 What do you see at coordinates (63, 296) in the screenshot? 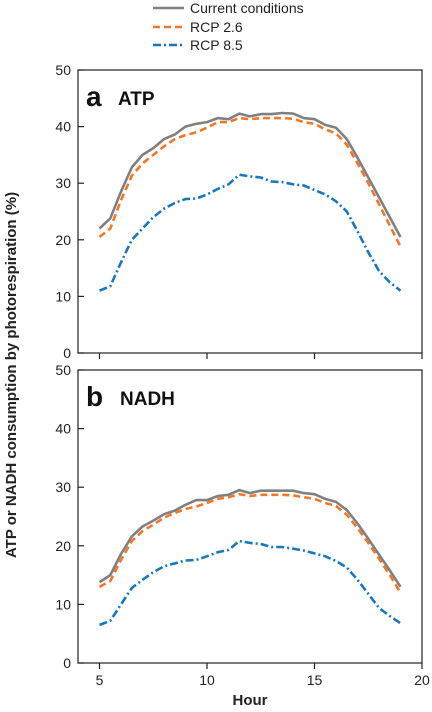
I see `panel-atp-y-tick-label: 10` at bounding box center [63, 296].